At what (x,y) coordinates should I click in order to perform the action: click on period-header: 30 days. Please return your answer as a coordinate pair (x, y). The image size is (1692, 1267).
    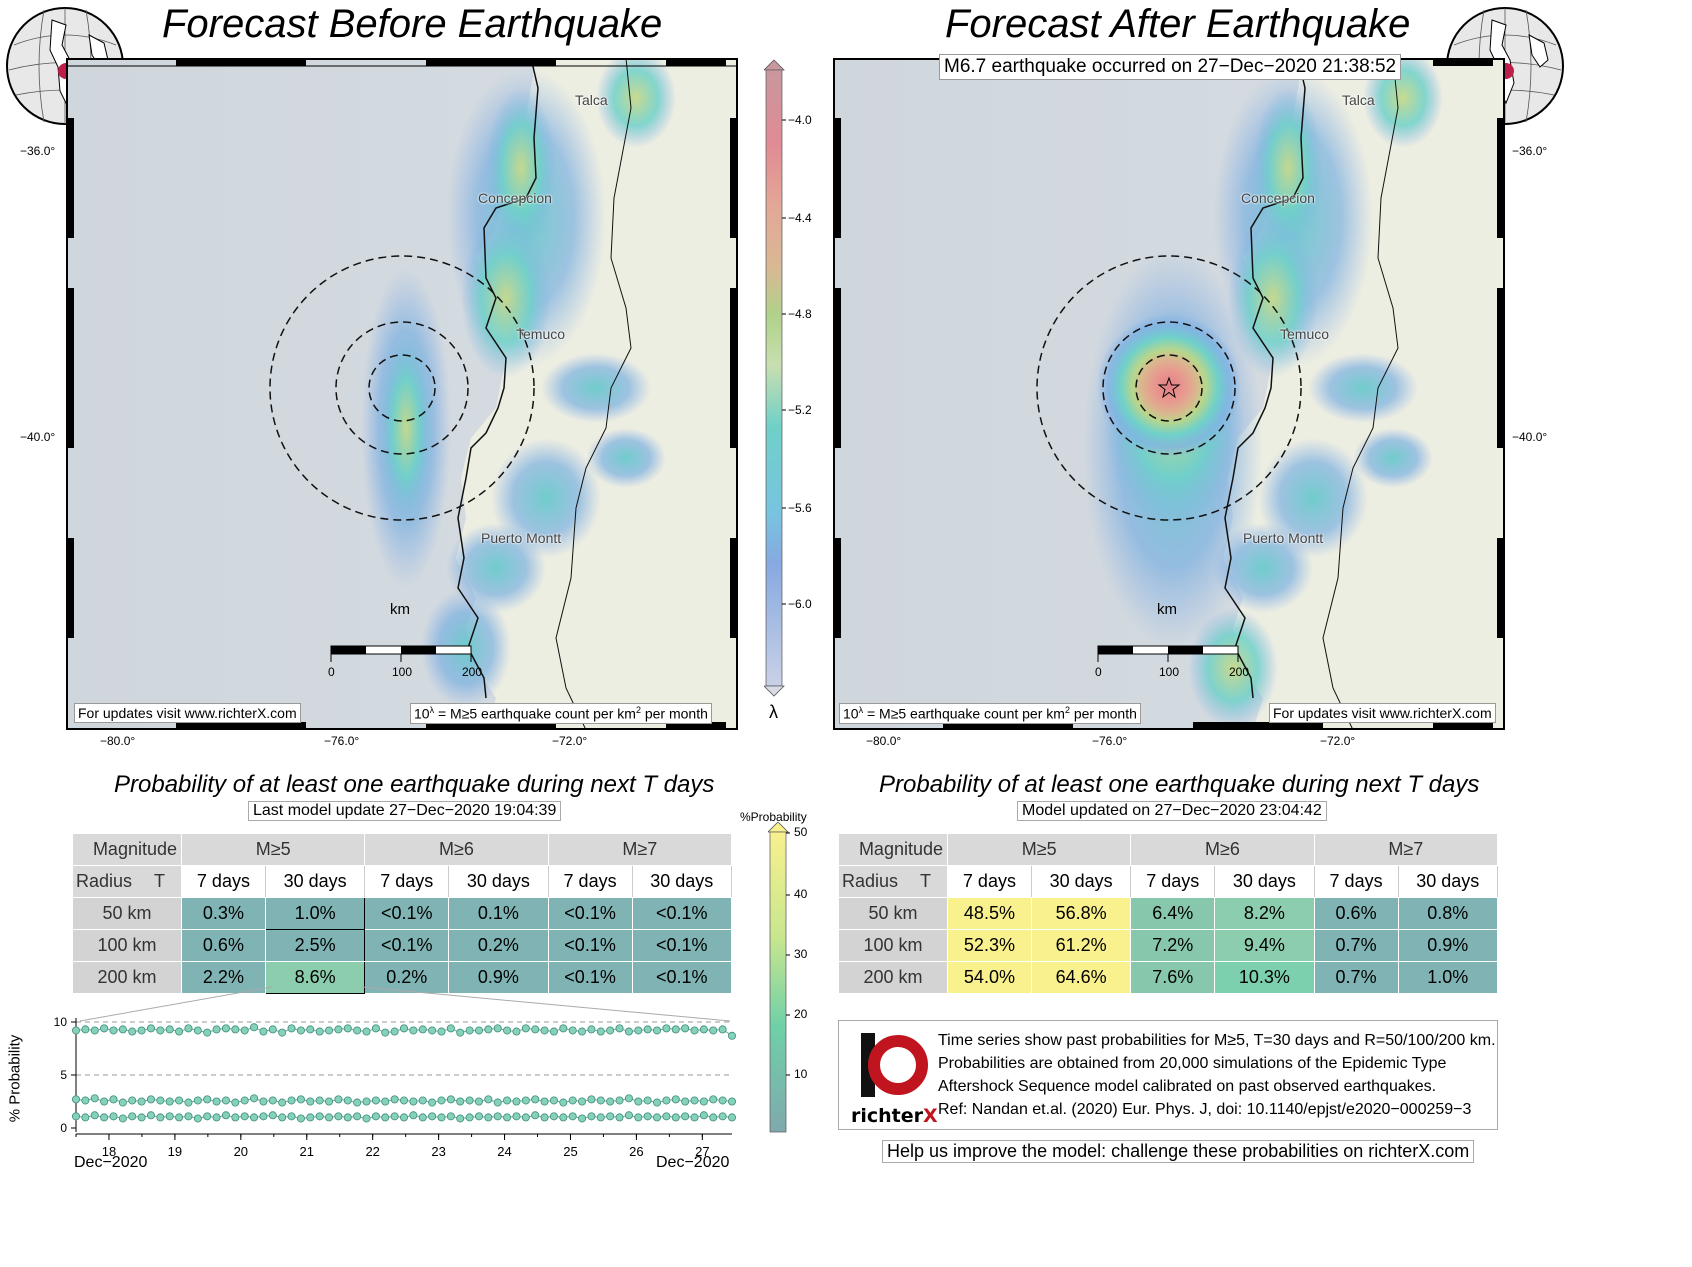
    Looking at the image, I should click on (1264, 881).